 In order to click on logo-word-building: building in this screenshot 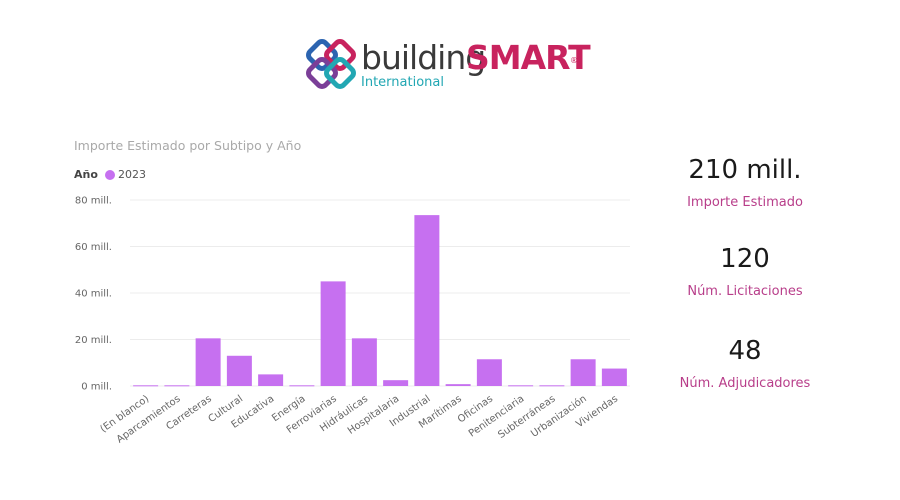, I will do `click(423, 57)`.